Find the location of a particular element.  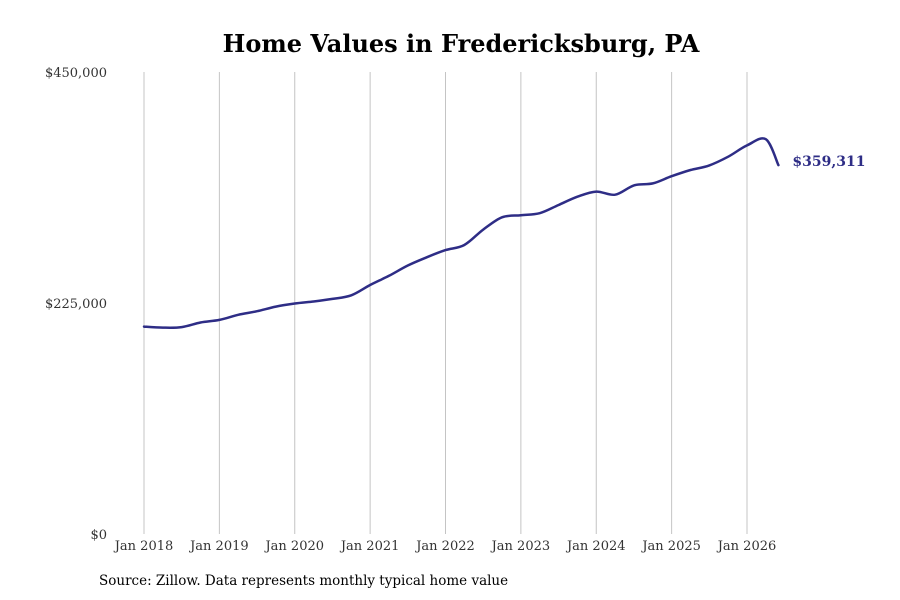

x-tick-label: Jan 2024 is located at coordinates (595, 546).